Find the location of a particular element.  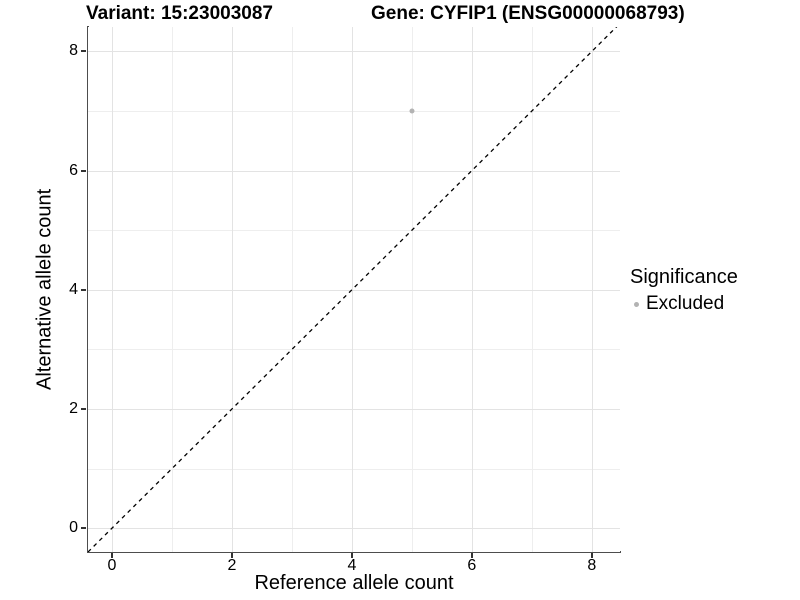

y-tick-label: 0 is located at coordinates (73, 528).